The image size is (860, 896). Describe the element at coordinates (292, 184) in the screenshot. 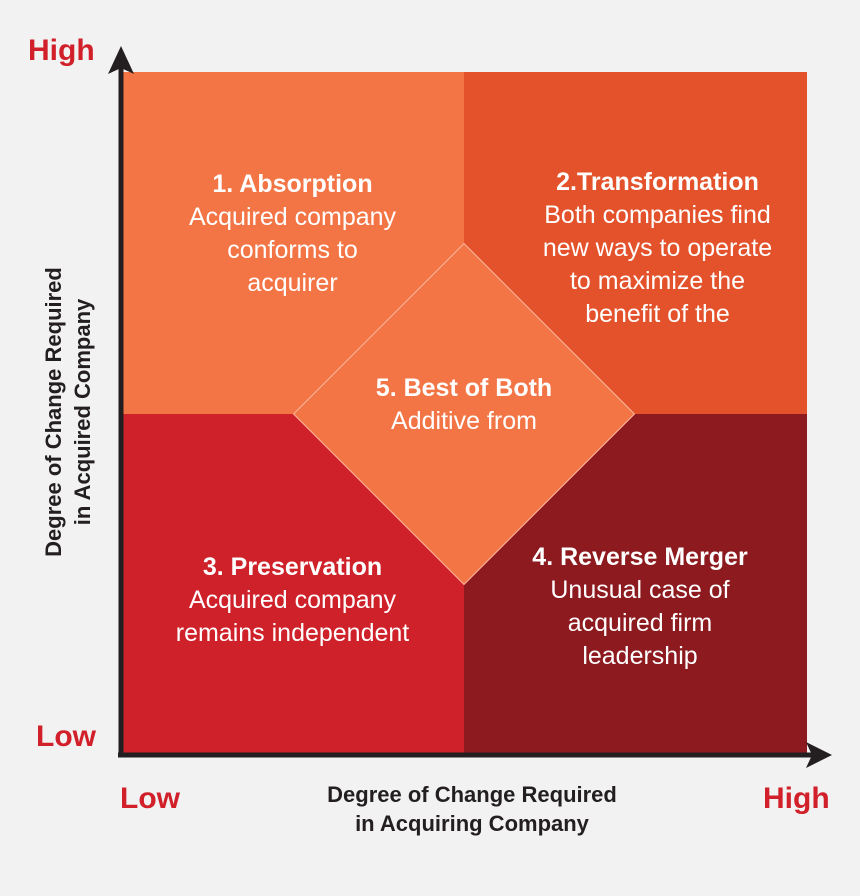

I see `absorption-title: 1. Absorption` at that location.